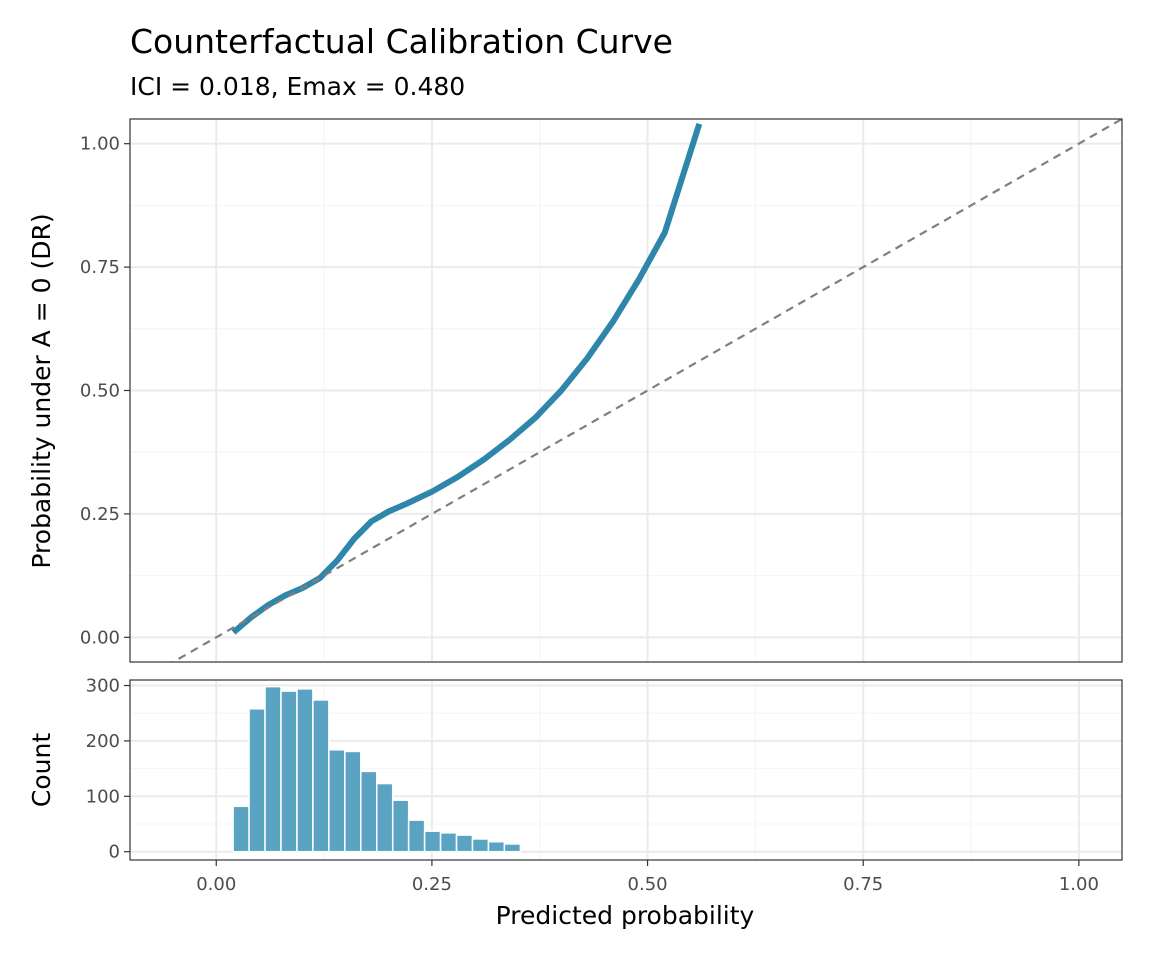 The height and width of the screenshot is (960, 1152). What do you see at coordinates (41, 770) in the screenshot?
I see `y-axis-title-count: Count` at bounding box center [41, 770].